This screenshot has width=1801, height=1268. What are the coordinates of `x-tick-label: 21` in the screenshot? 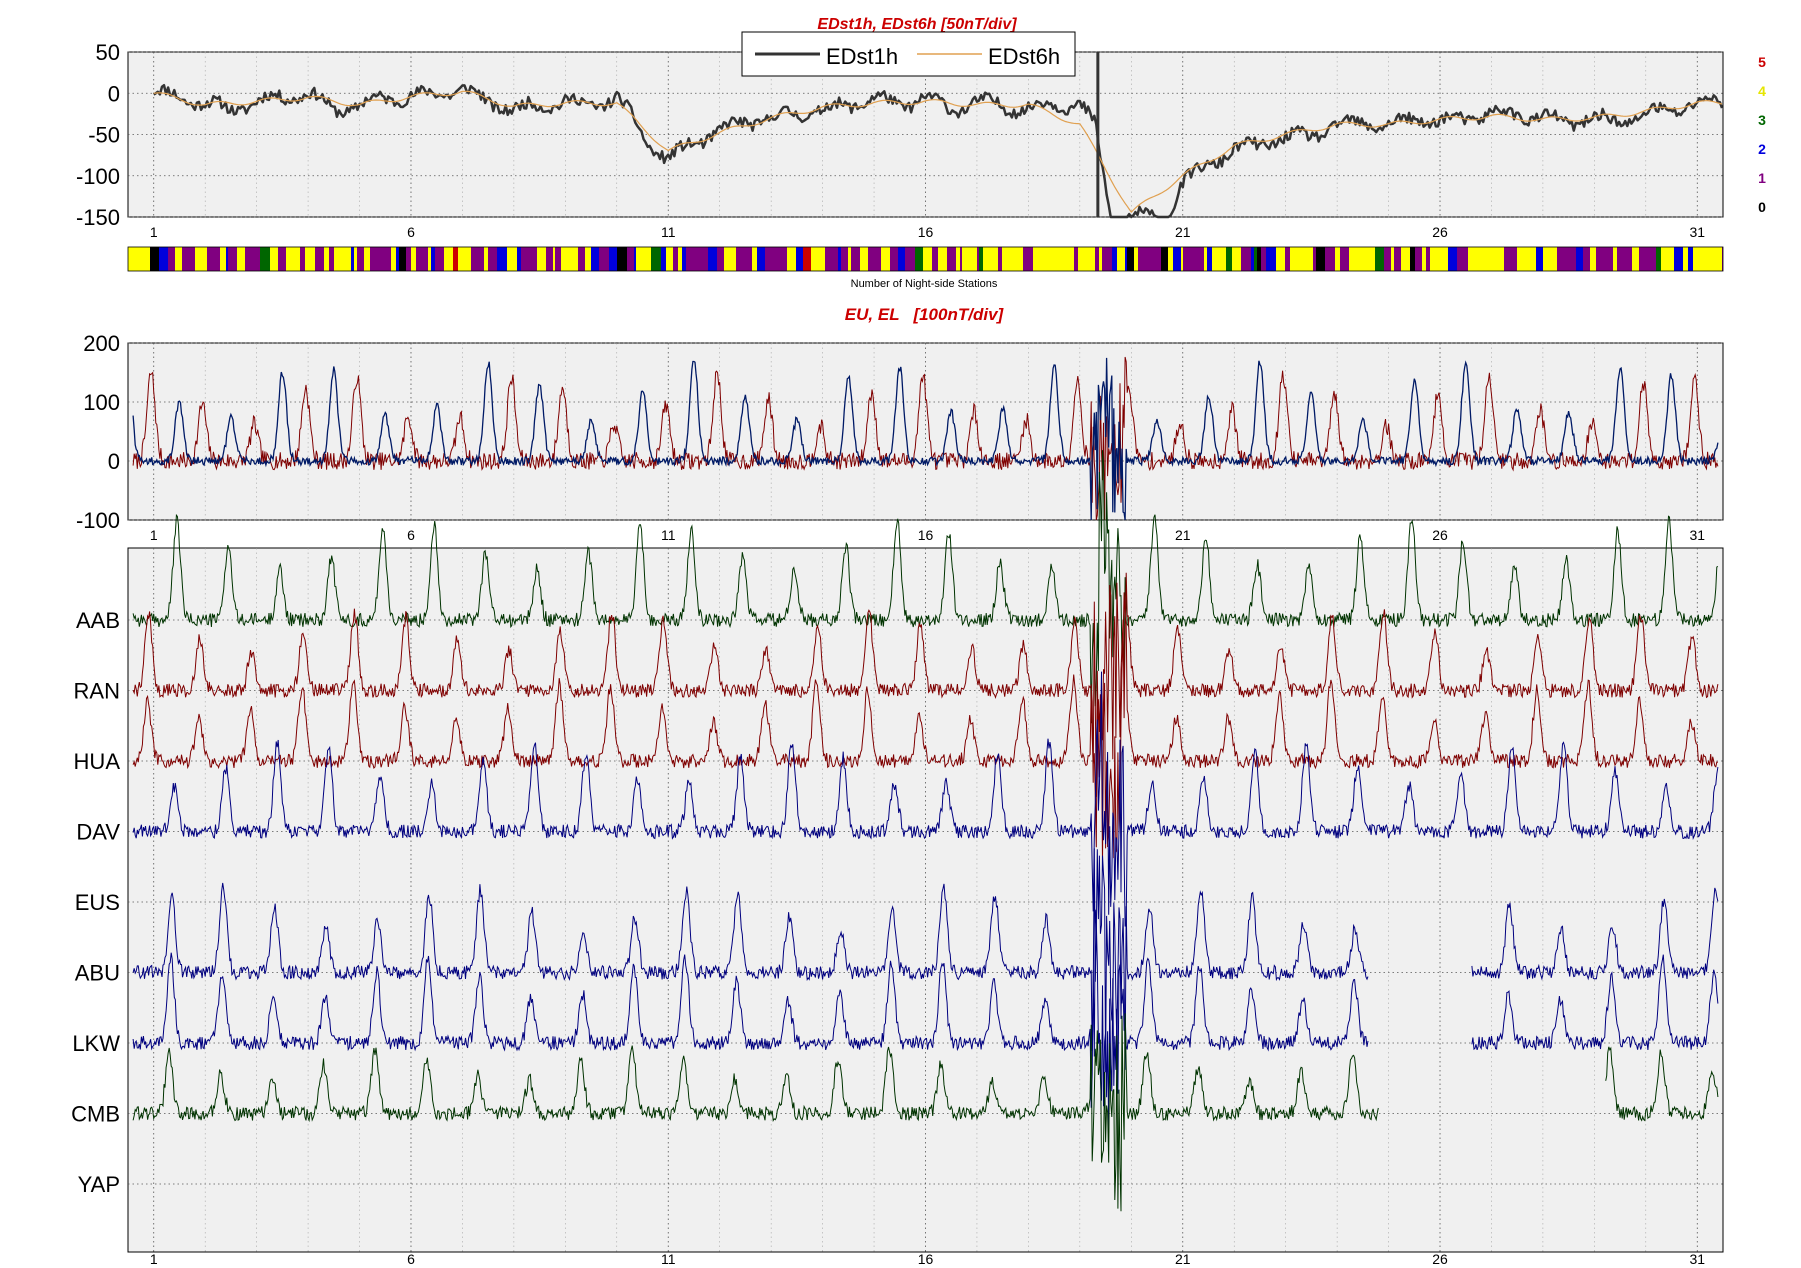 It's located at (1183, 535).